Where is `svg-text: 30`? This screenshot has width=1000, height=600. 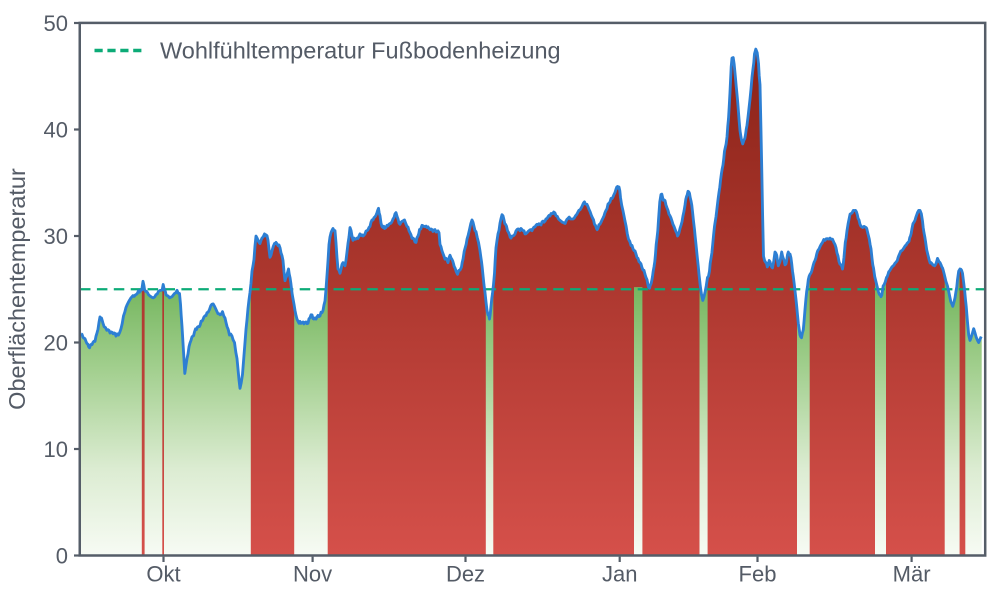 svg-text: 30 is located at coordinates (56, 236).